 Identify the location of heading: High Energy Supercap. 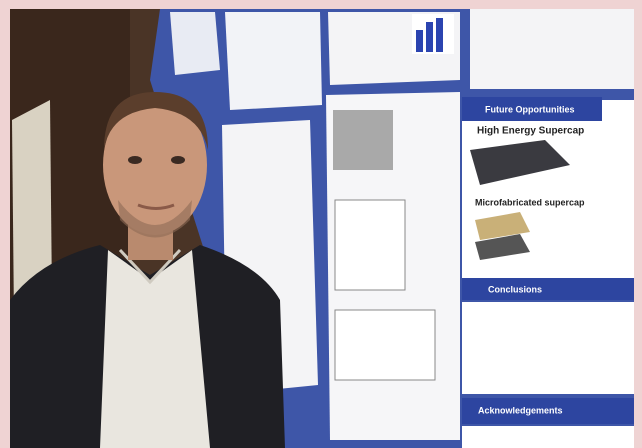
(530, 131).